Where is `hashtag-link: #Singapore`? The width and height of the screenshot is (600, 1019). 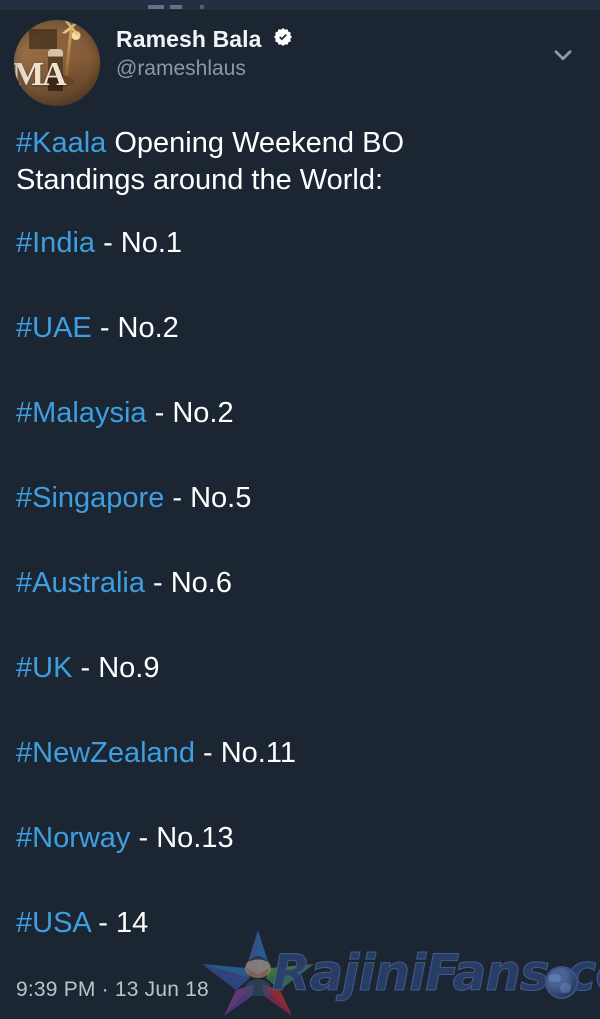 hashtag-link: #Singapore is located at coordinates (90, 498).